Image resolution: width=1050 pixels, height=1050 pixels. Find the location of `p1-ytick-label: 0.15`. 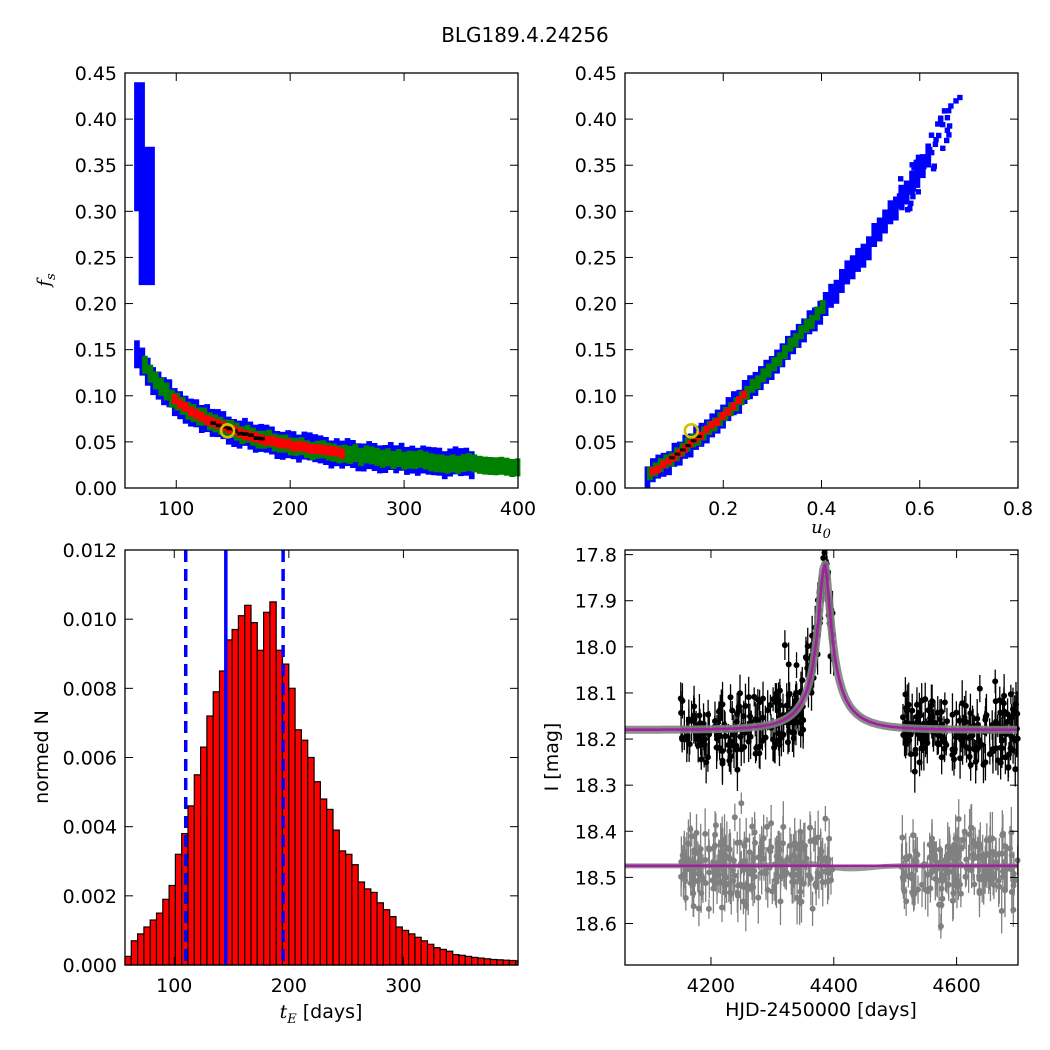

p1-ytick-label: 0.15 is located at coordinates (96, 351).